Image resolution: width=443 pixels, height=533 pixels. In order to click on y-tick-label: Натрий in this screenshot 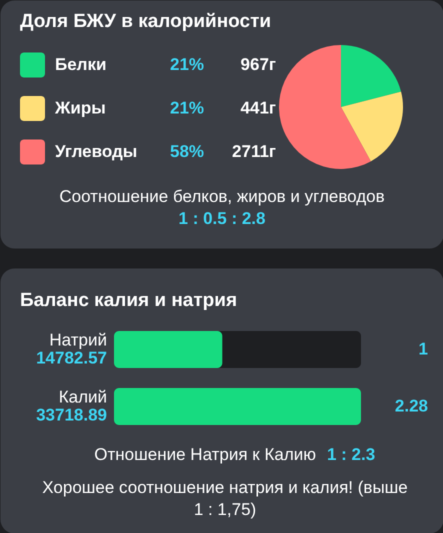, I will do `click(78, 340)`.